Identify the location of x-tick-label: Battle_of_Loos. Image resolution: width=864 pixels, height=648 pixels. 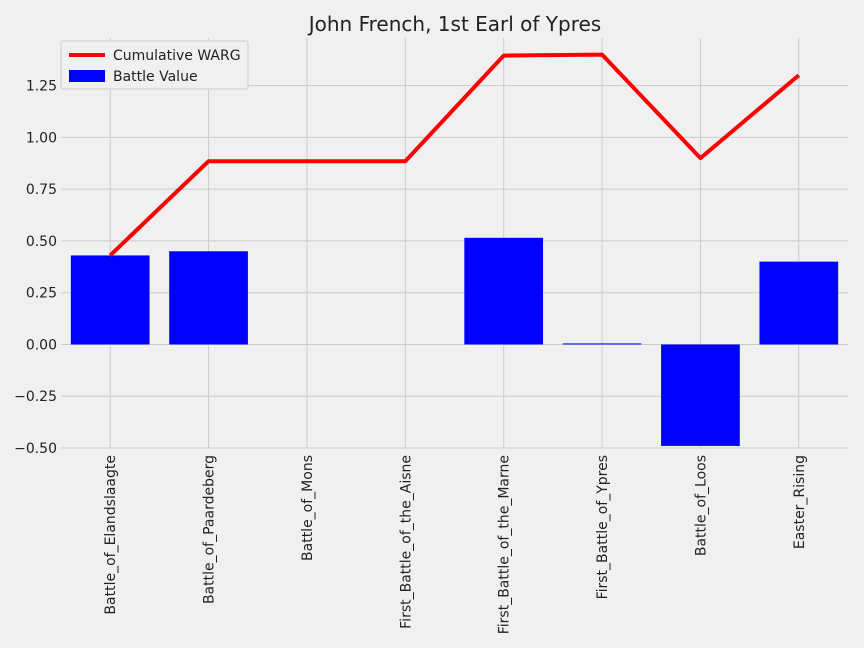
(701, 505).